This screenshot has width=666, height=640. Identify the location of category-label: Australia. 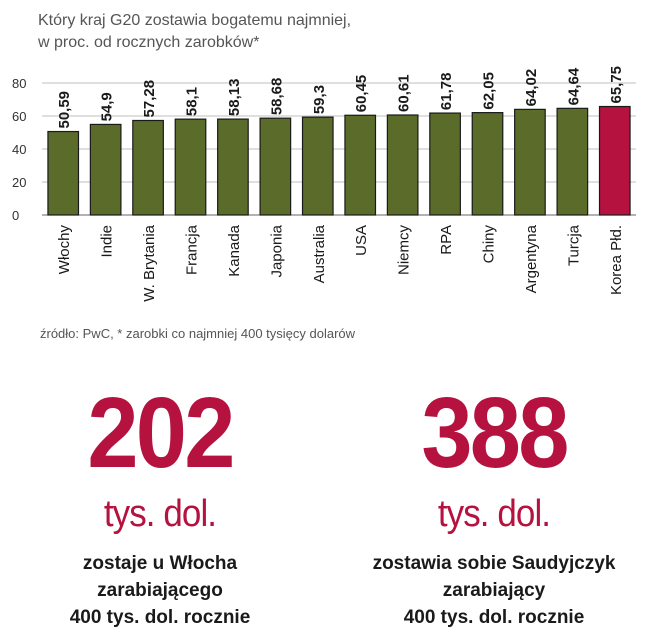
(319, 253).